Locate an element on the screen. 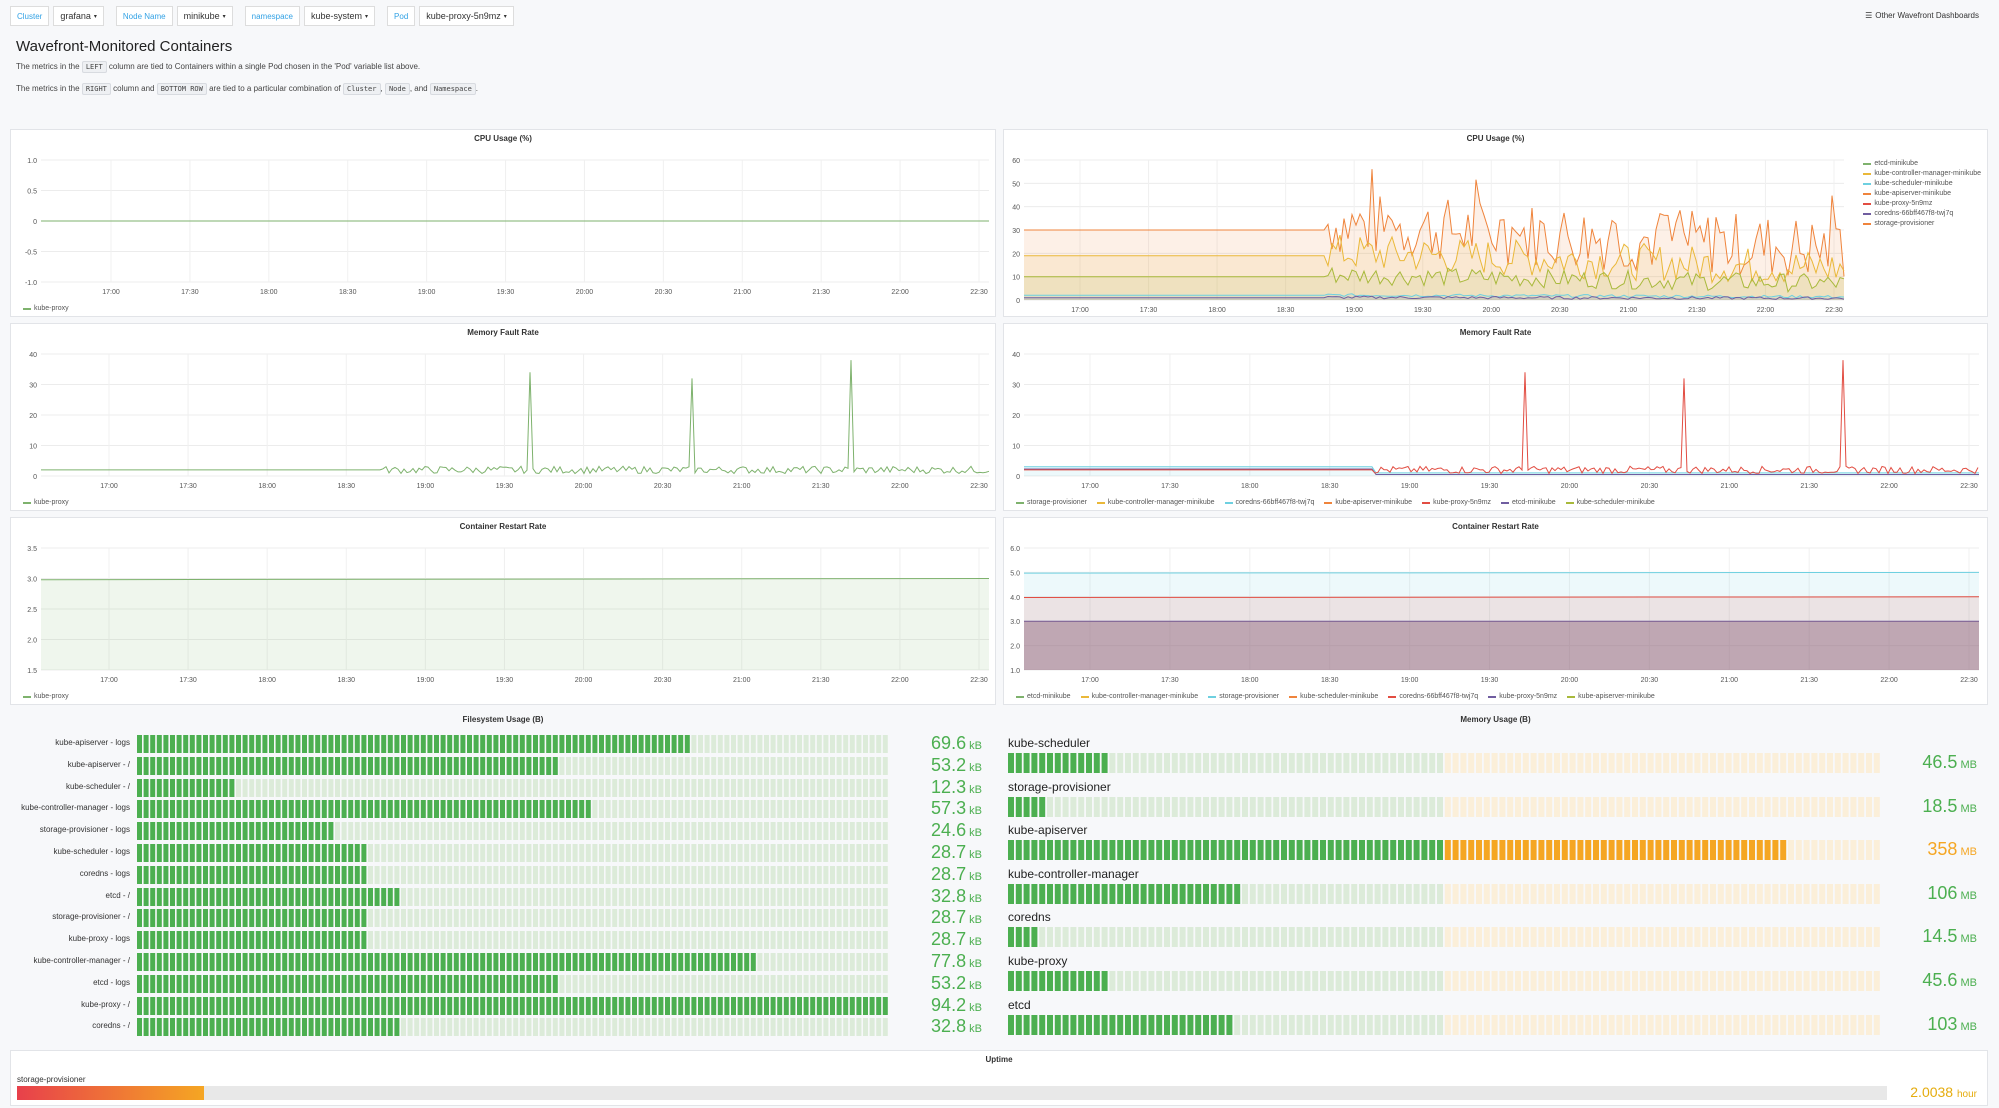 This screenshot has height=1108, width=1999. namespace-variable-select: kube-system ▾ is located at coordinates (339, 16).